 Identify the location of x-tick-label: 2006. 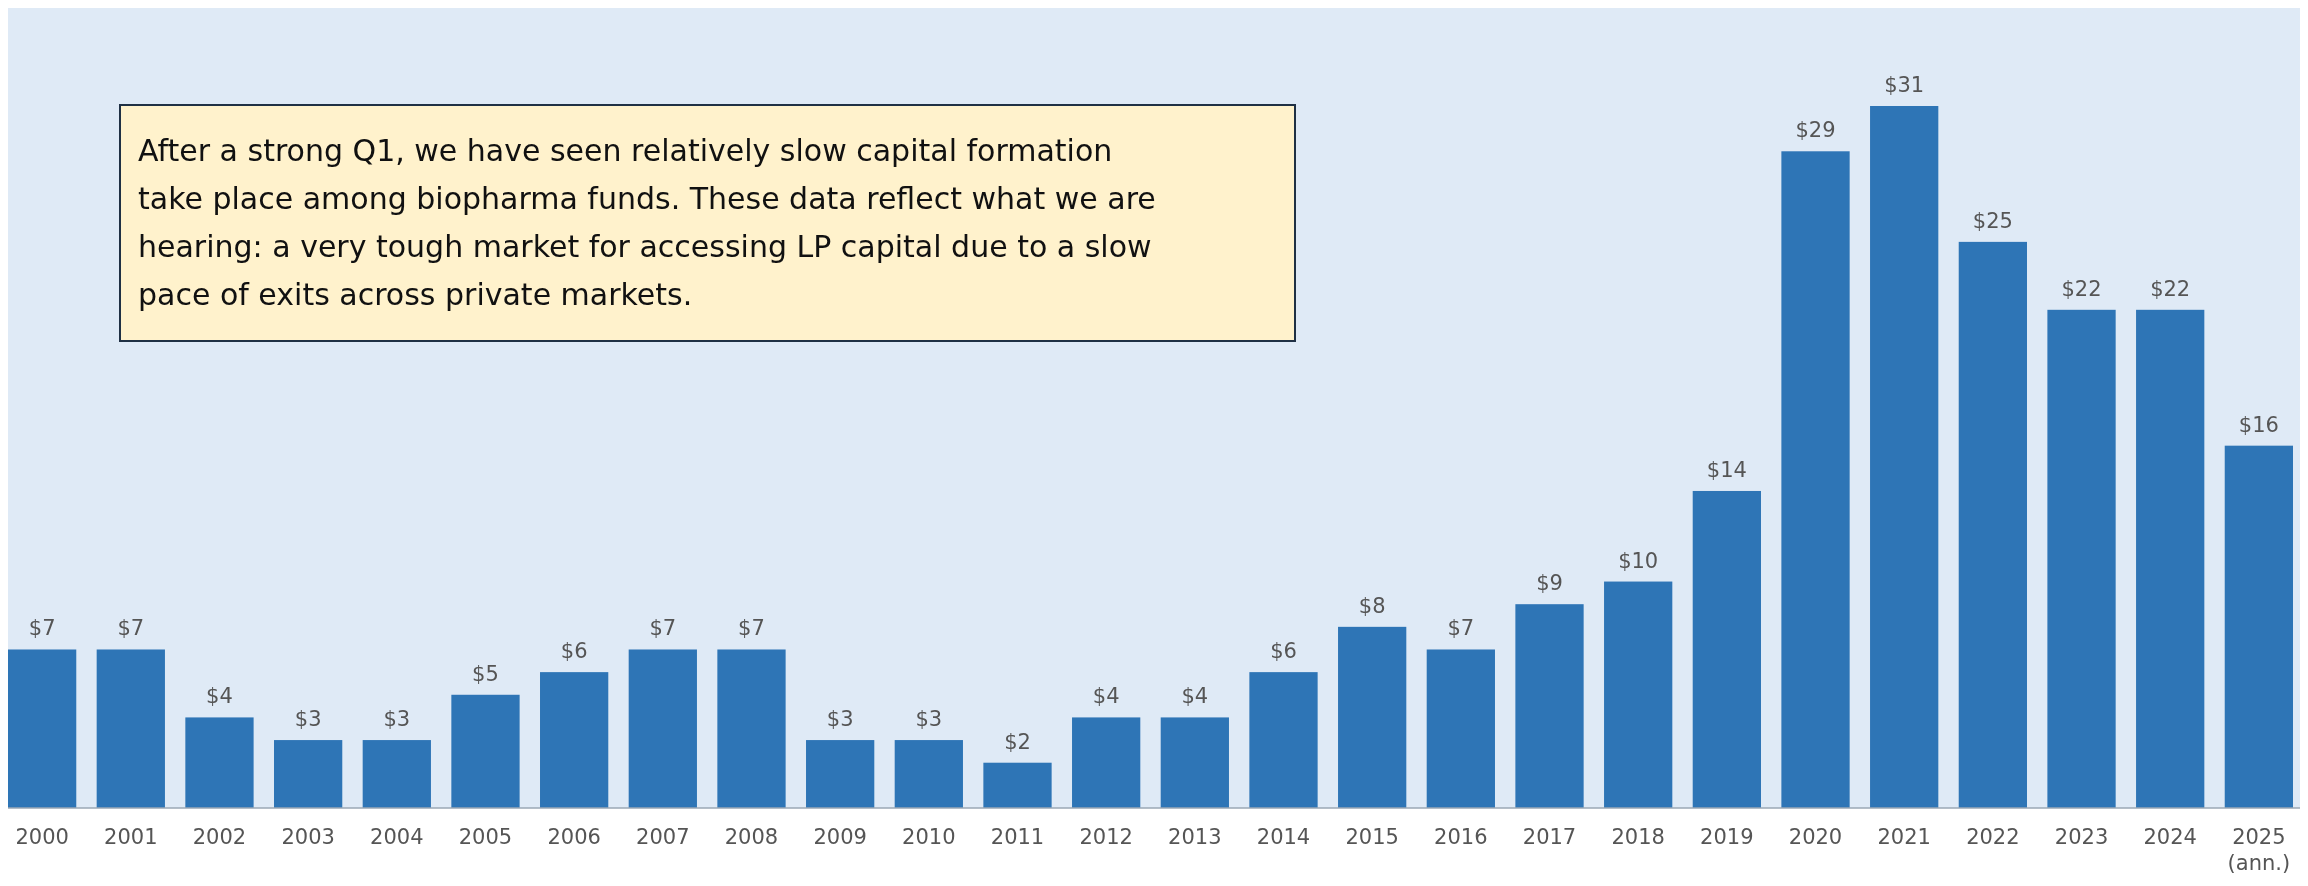
(574, 837).